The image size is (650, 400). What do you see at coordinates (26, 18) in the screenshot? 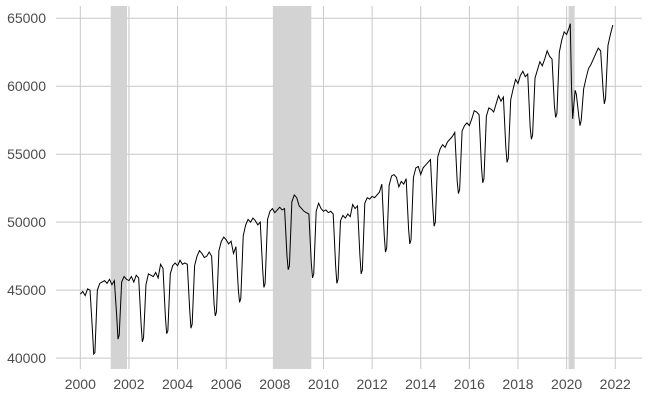
I see `y-tick-label-65000: 65000` at bounding box center [26, 18].